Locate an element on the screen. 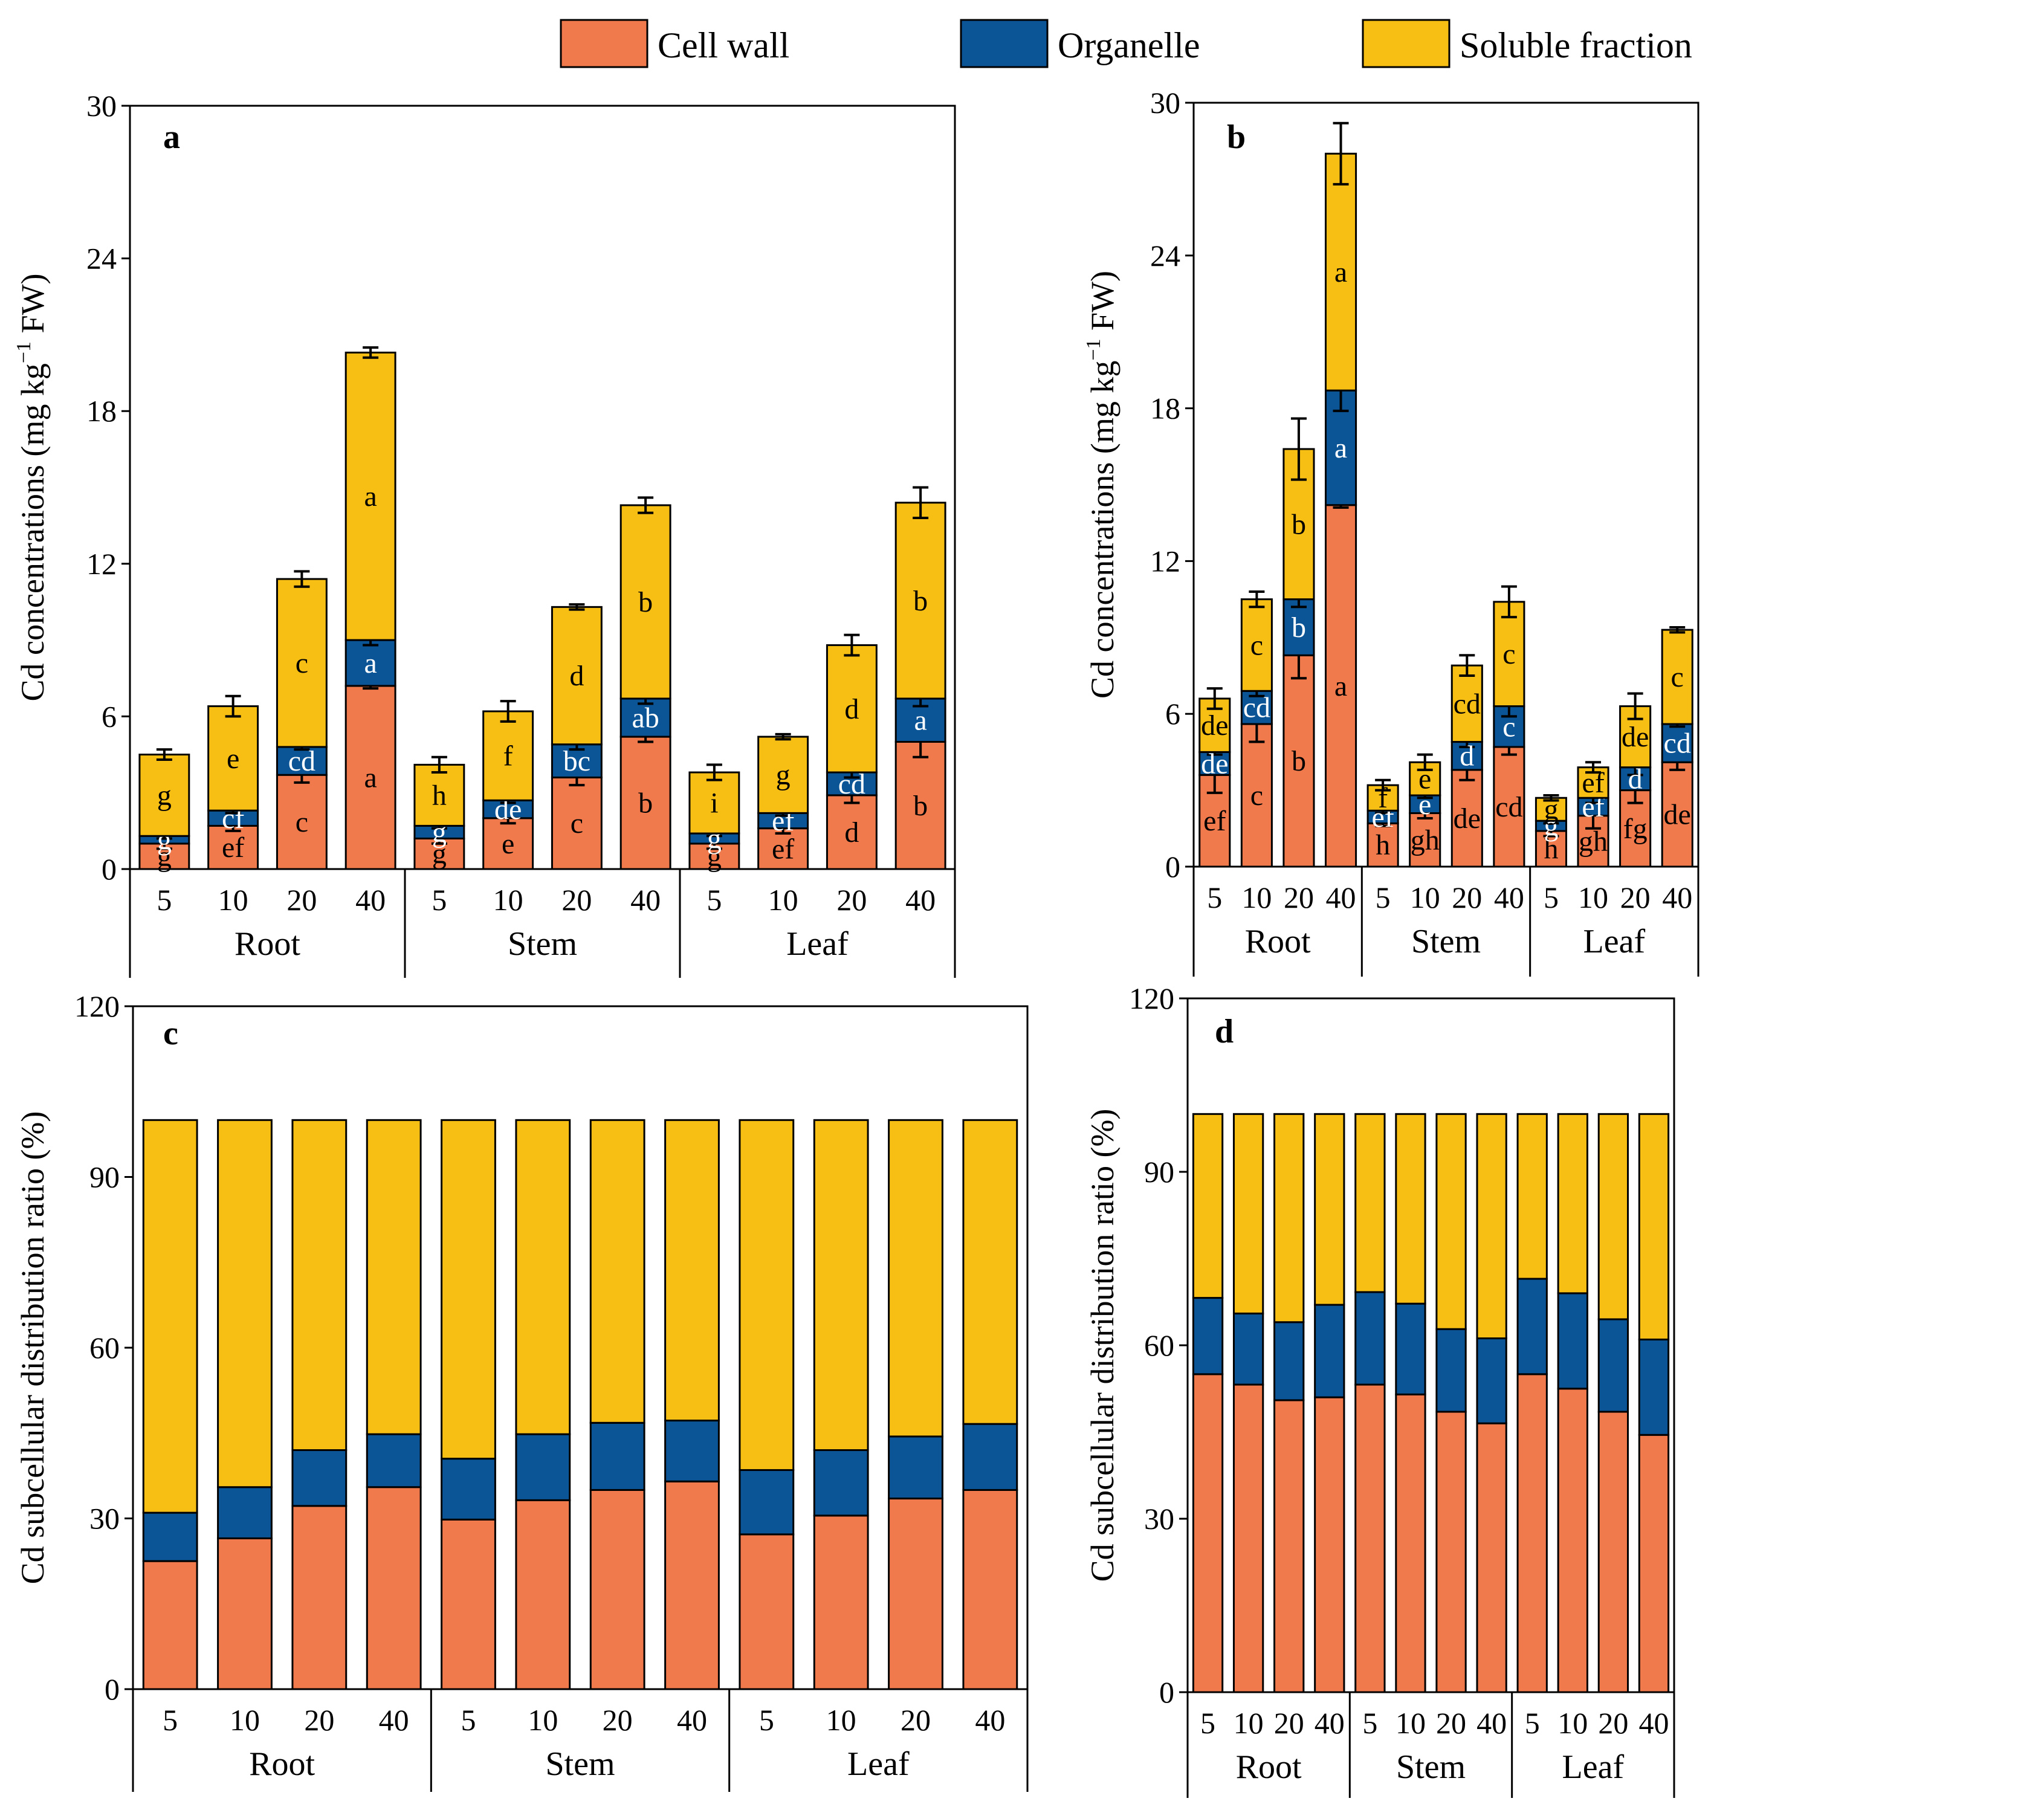  legend-swatch-cell-wall is located at coordinates (604, 43).